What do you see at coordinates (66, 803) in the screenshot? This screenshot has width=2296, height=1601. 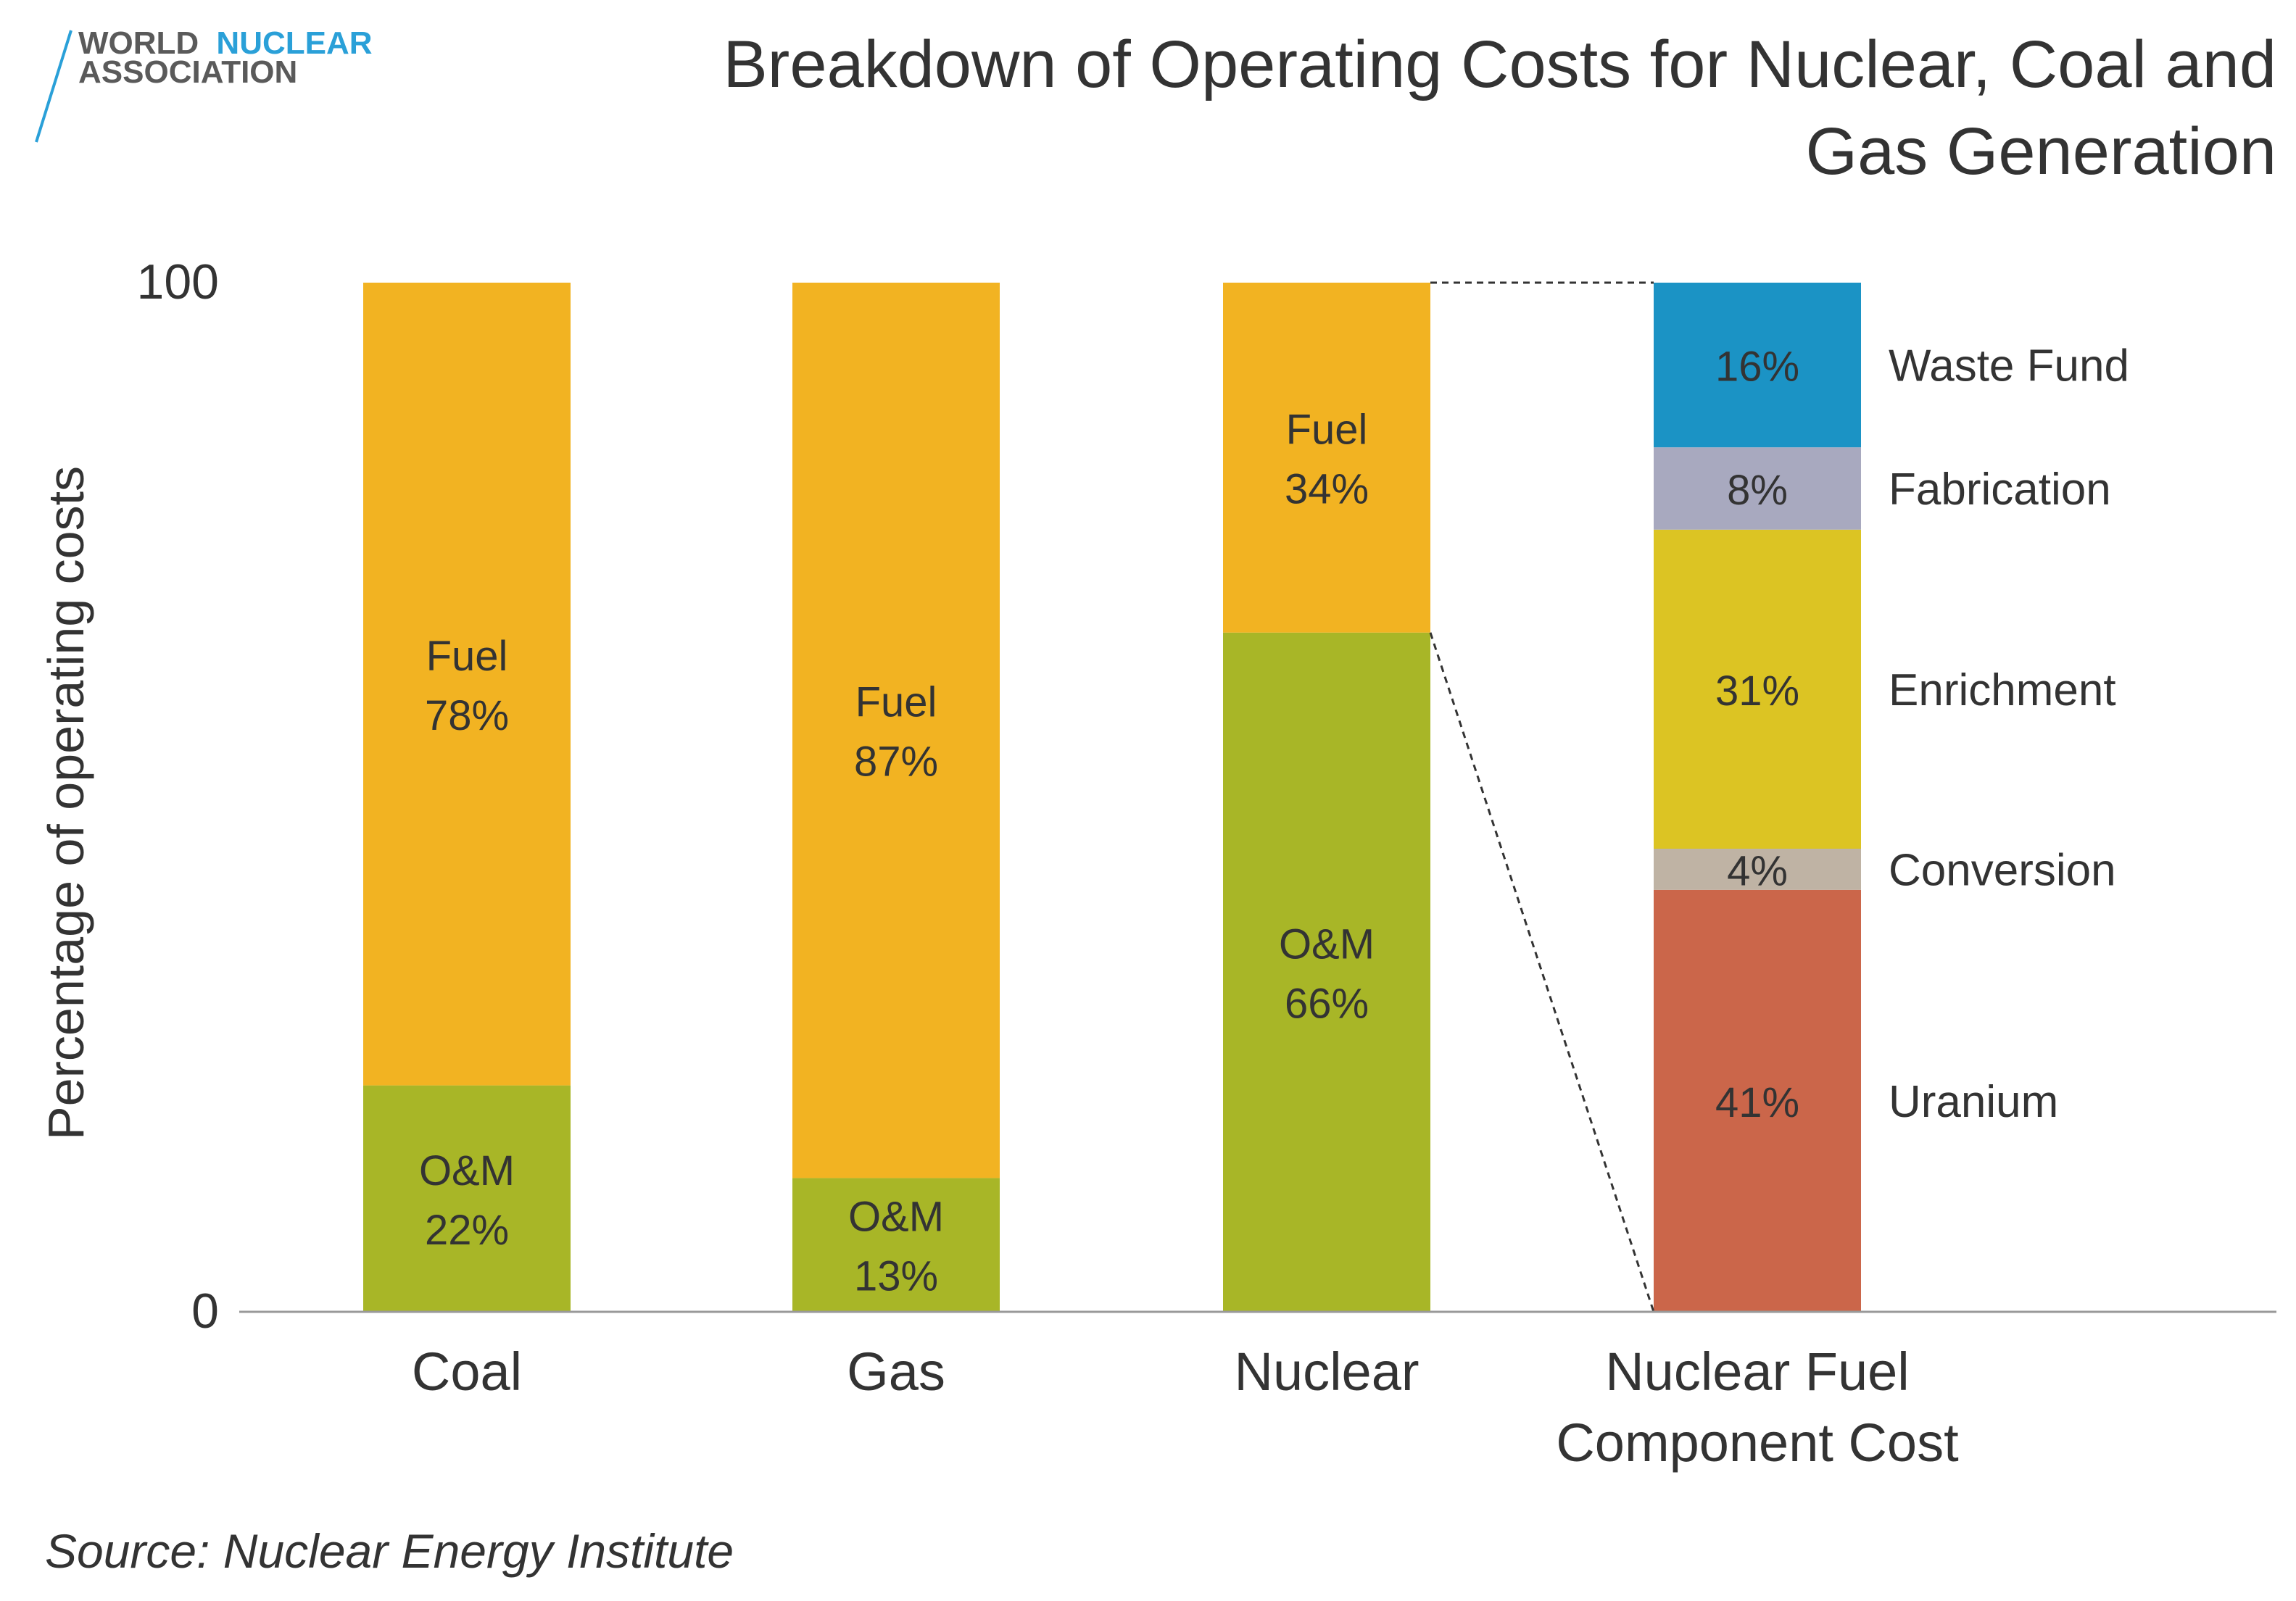 I see `y-axis-label: Percentage of operating costs` at bounding box center [66, 803].